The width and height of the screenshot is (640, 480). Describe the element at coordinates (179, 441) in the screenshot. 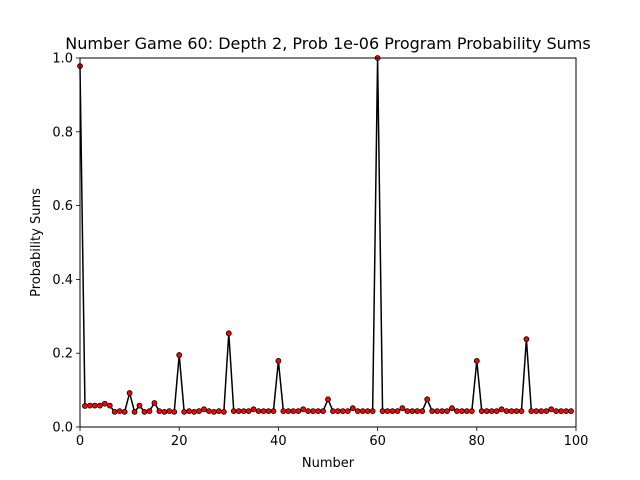

I see `x-tick-label: 20` at that location.